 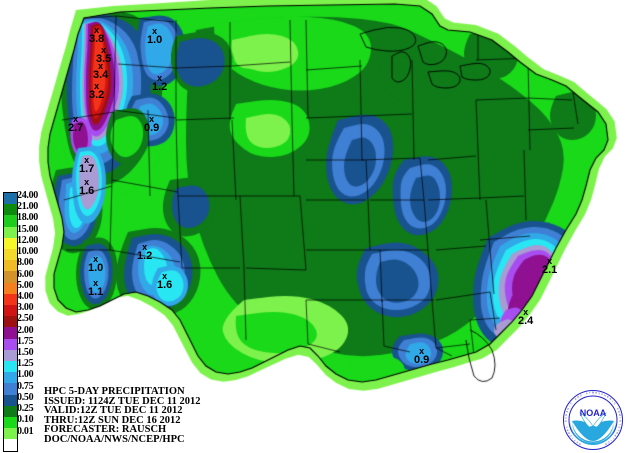 I want to click on metadata-line: DOC/NOAA/NWS/NCEP/HPC, so click(x=114, y=439).